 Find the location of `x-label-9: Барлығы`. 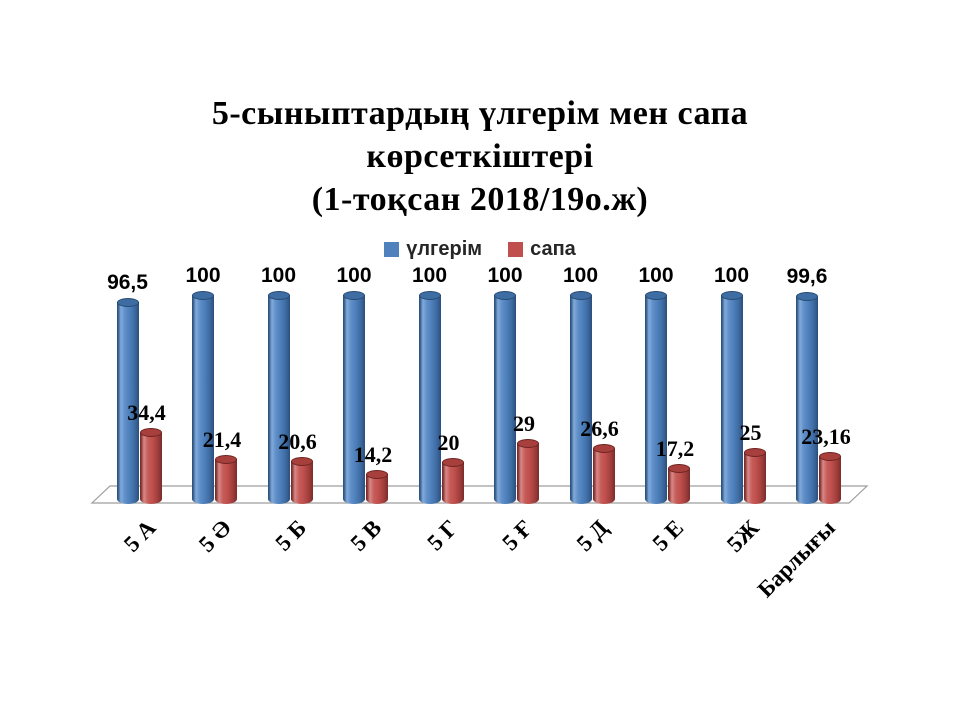

x-label-9: Барлығы is located at coordinates (796, 559).